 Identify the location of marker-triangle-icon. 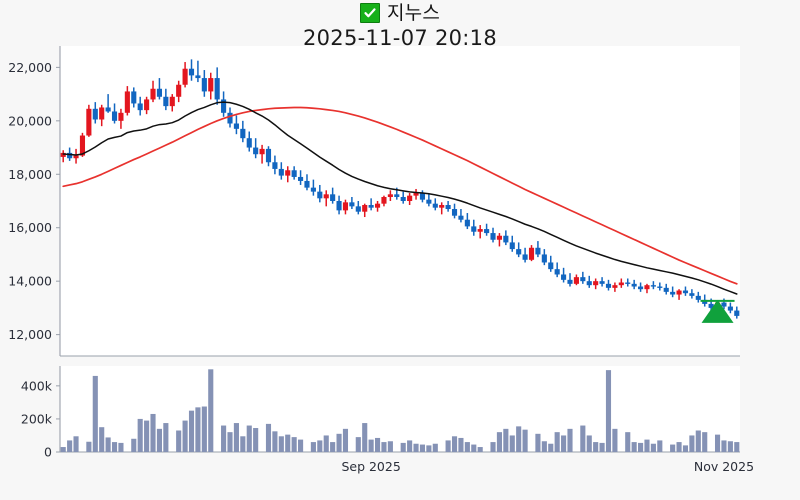
(717, 311).